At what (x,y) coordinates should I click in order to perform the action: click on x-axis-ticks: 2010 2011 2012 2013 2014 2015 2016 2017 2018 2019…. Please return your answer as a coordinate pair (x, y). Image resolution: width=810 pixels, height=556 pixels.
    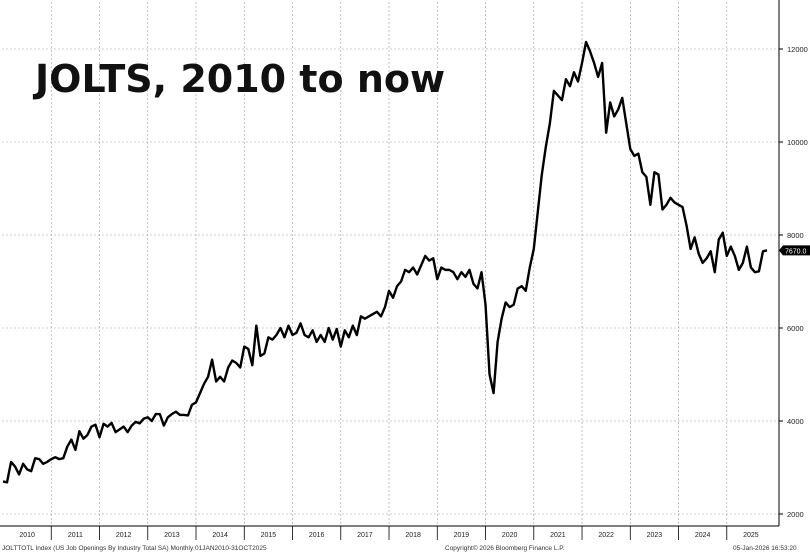
    Looking at the image, I should click on (389, 533).